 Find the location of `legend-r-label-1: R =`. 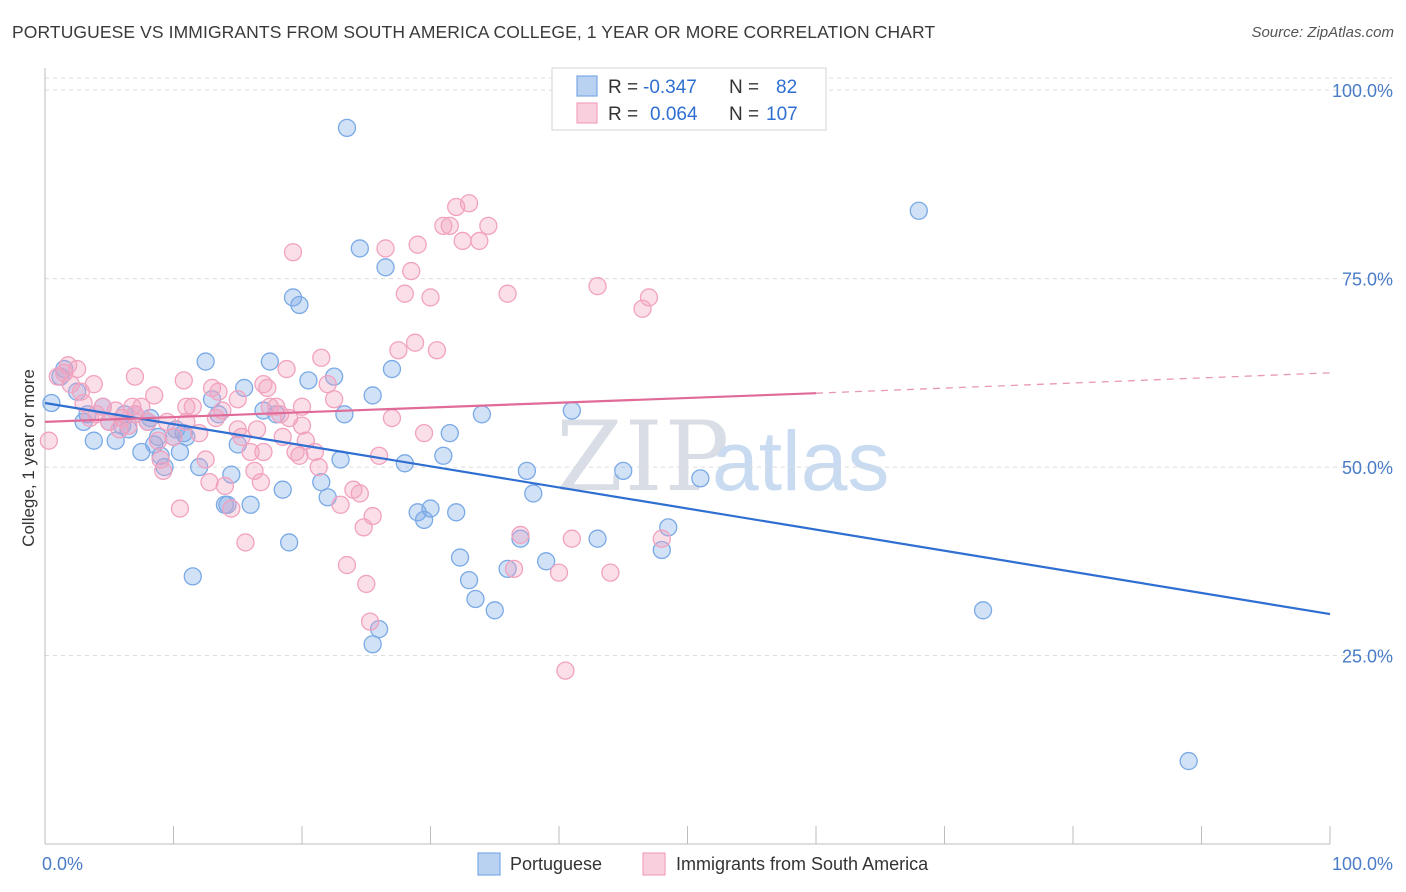

legend-r-label-1: R = is located at coordinates (623, 87).